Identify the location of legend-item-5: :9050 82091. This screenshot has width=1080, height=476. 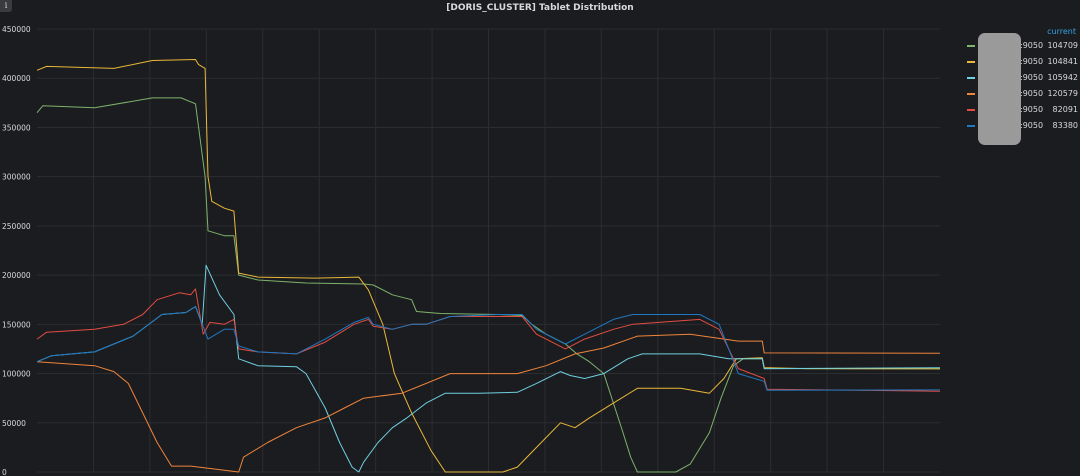
(1020, 110).